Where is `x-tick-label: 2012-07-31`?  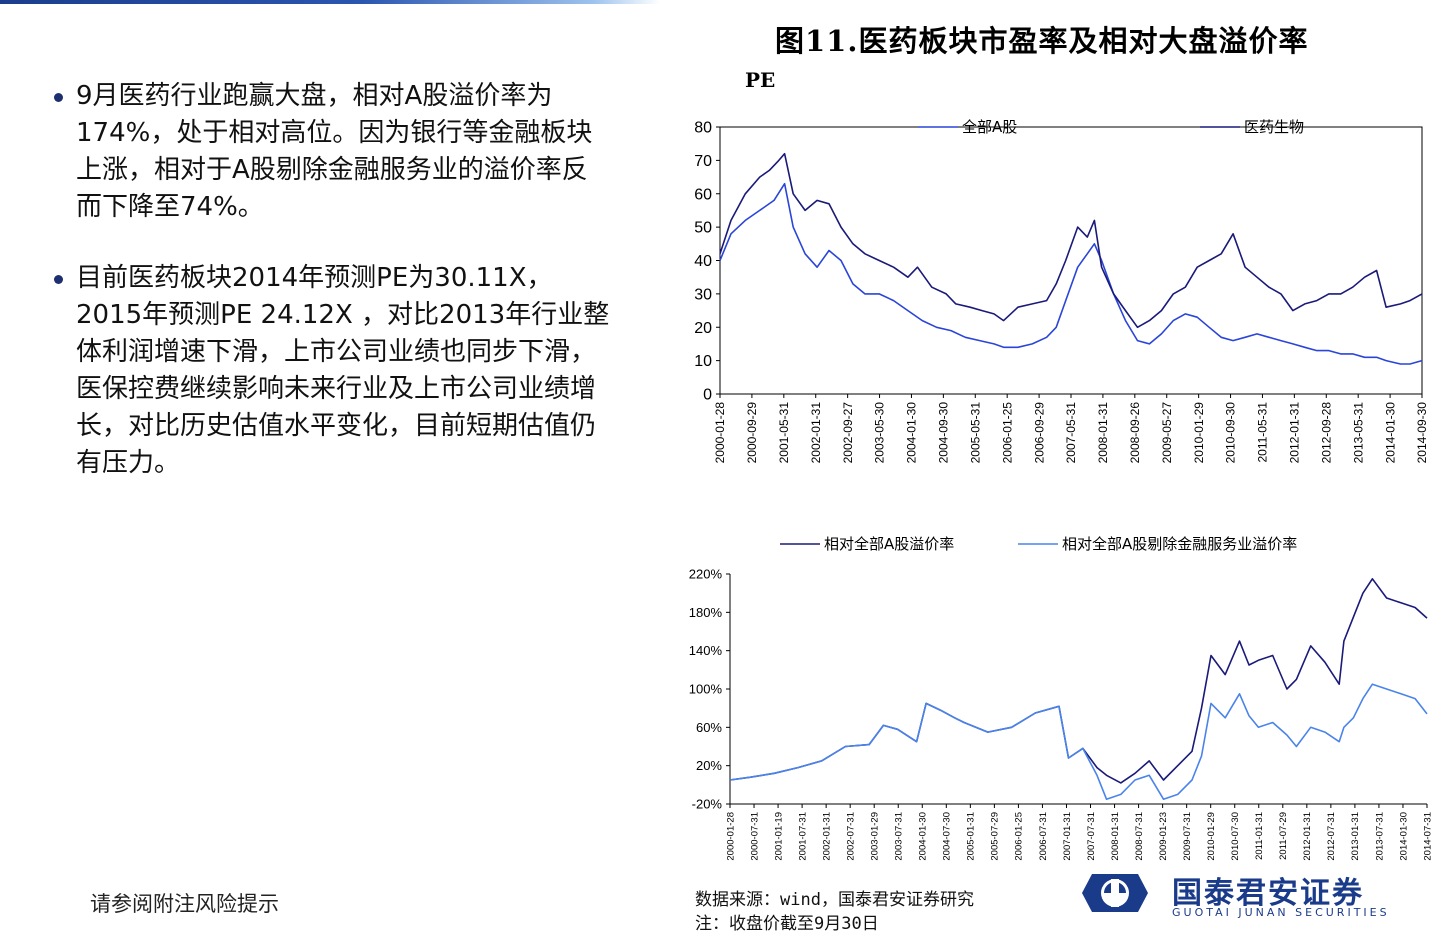
x-tick-label: 2012-07-31 is located at coordinates (1331, 836).